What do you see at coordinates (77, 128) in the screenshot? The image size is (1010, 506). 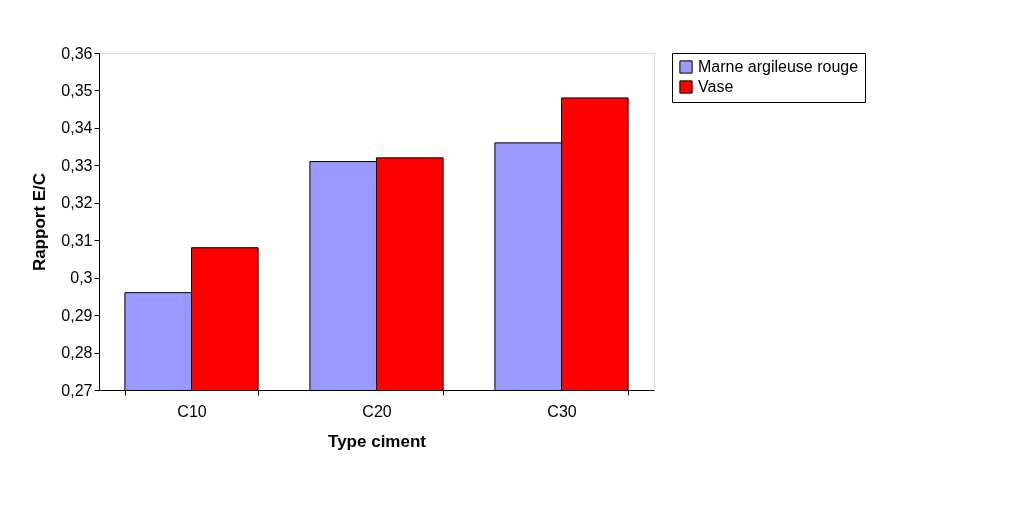 I see `y-tick-label: 0,34` at bounding box center [77, 128].